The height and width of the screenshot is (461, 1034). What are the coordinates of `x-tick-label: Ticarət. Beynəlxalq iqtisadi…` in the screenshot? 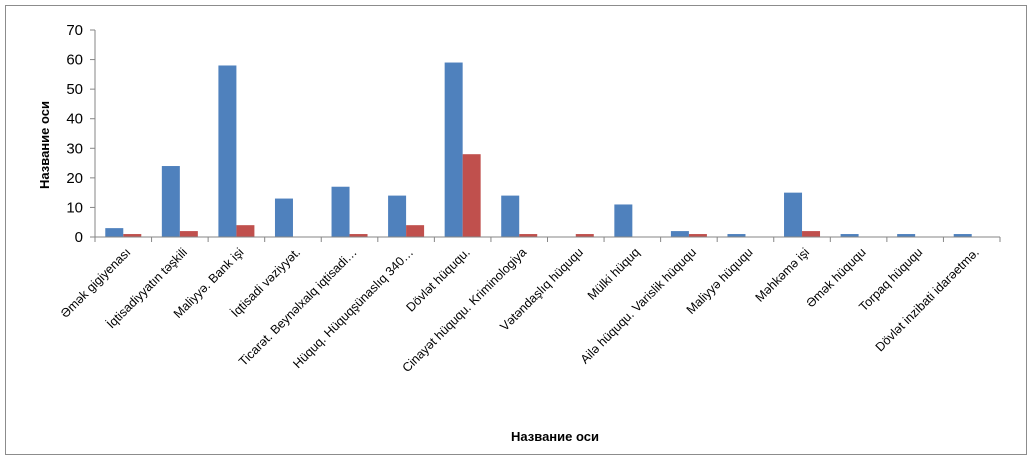 It's located at (298, 307).